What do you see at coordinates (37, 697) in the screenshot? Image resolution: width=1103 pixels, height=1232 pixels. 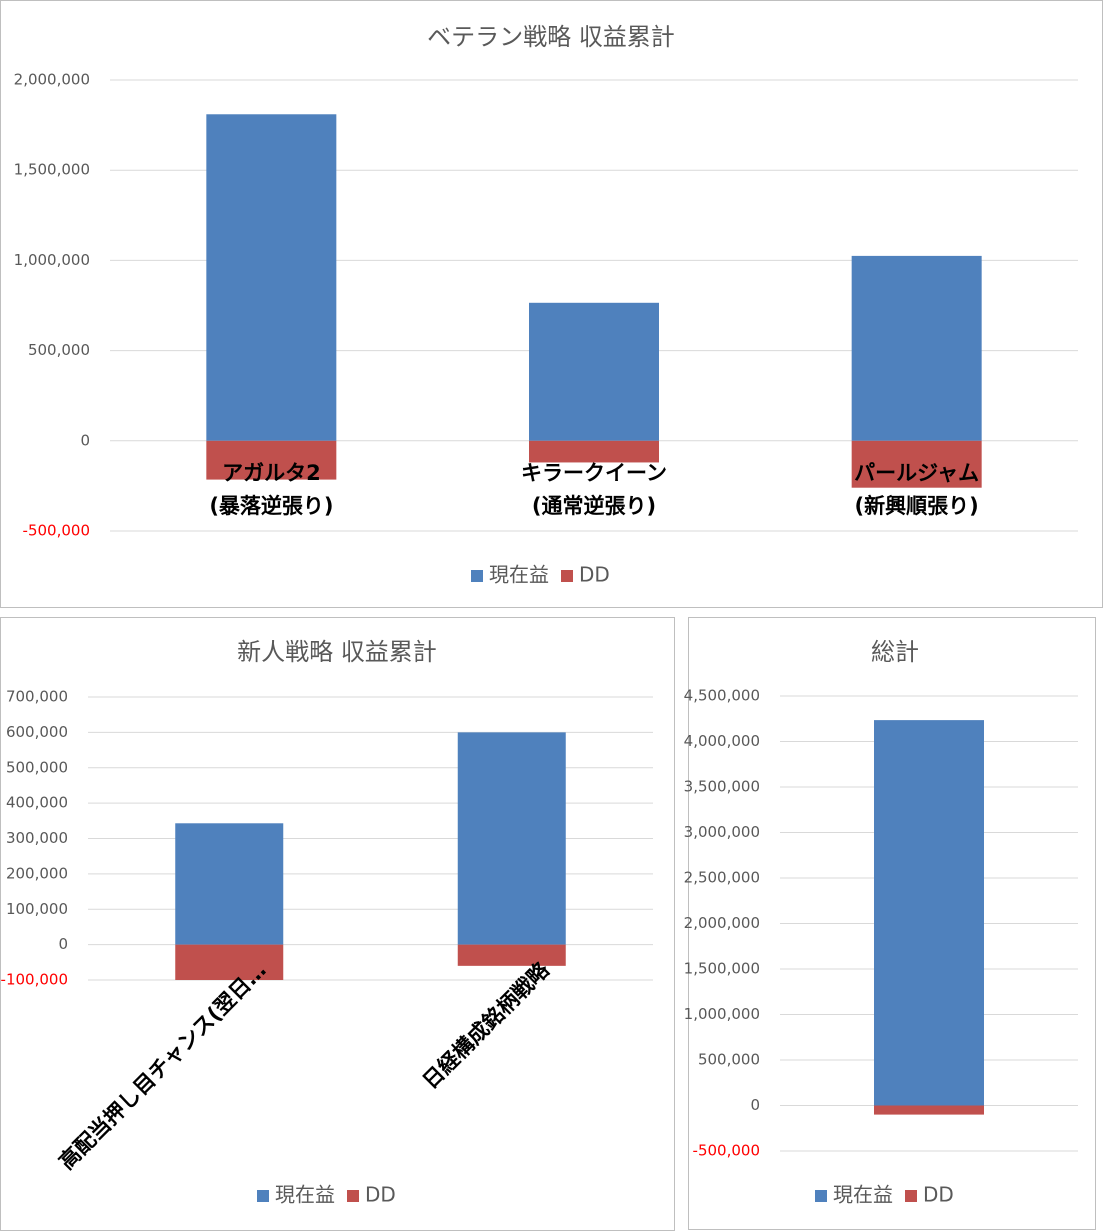 I see `y-tick-label: 700,000` at bounding box center [37, 697].